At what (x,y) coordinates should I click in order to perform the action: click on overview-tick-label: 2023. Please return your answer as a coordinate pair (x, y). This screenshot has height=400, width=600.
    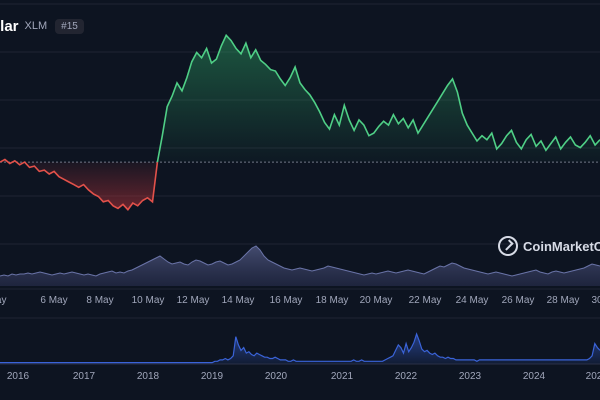
    Looking at the image, I should click on (470, 376).